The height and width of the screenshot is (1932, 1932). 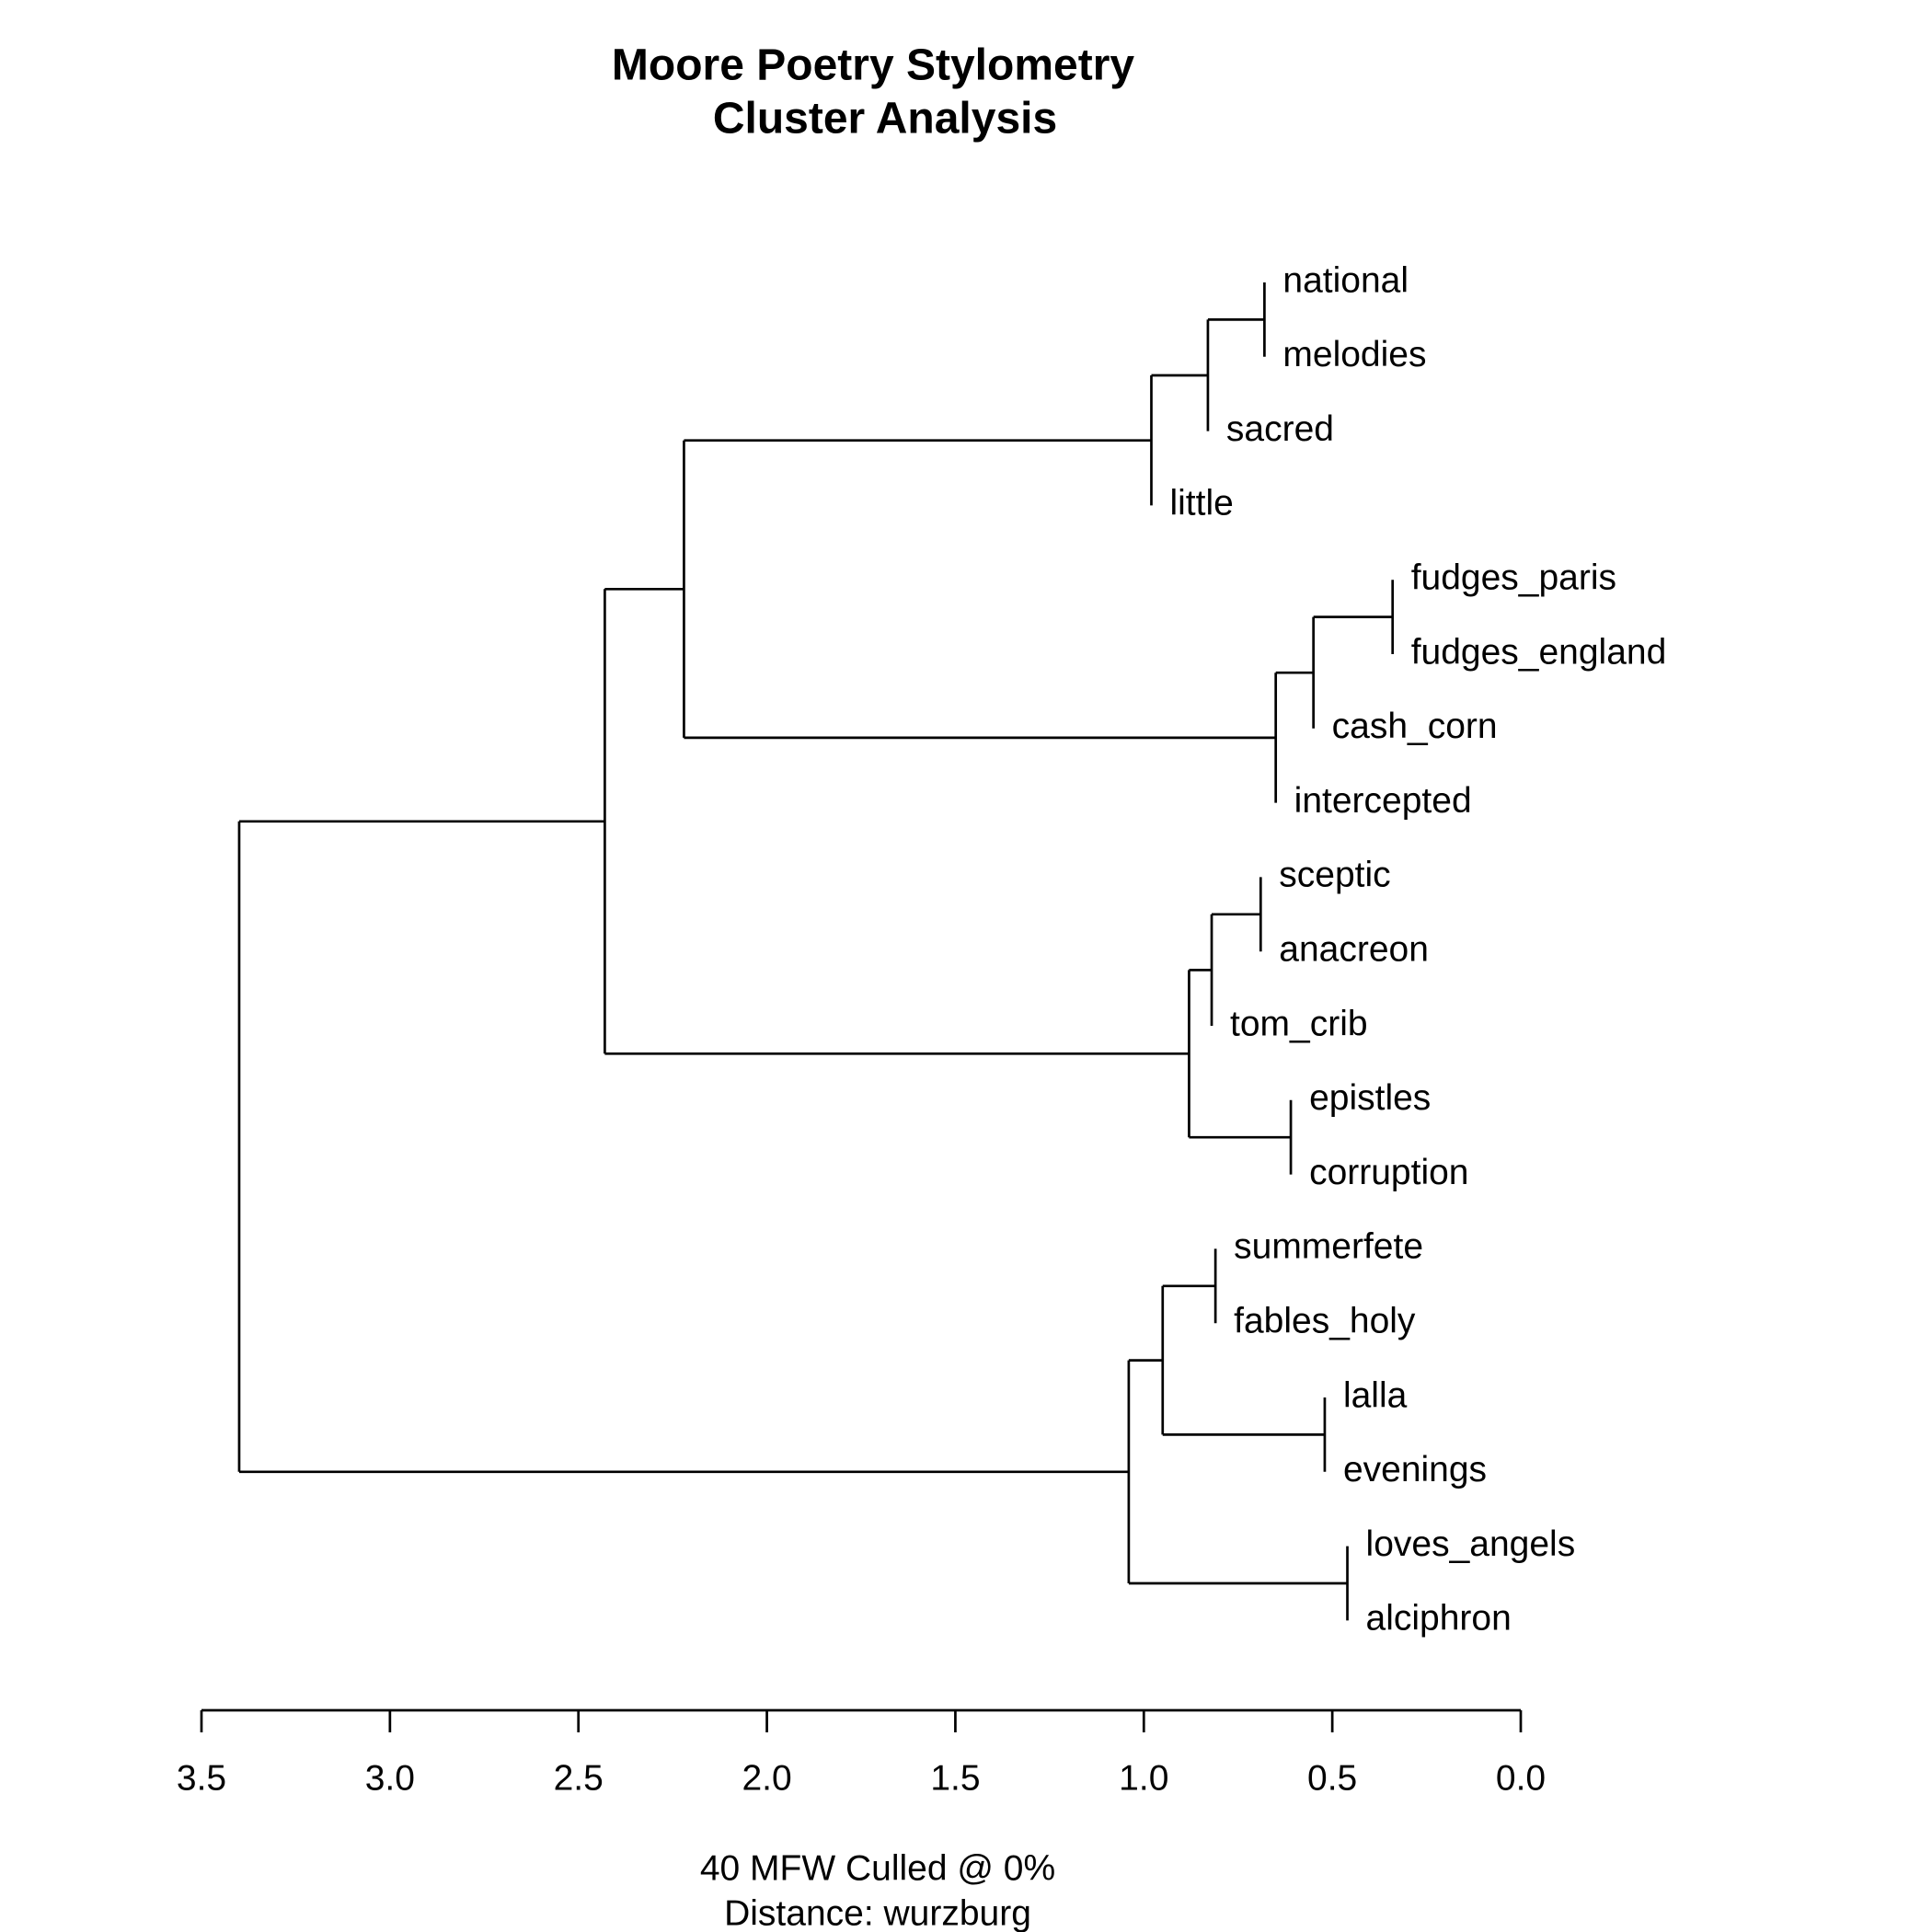 What do you see at coordinates (1388, 1172) in the screenshot?
I see `leaf-label: corruption` at bounding box center [1388, 1172].